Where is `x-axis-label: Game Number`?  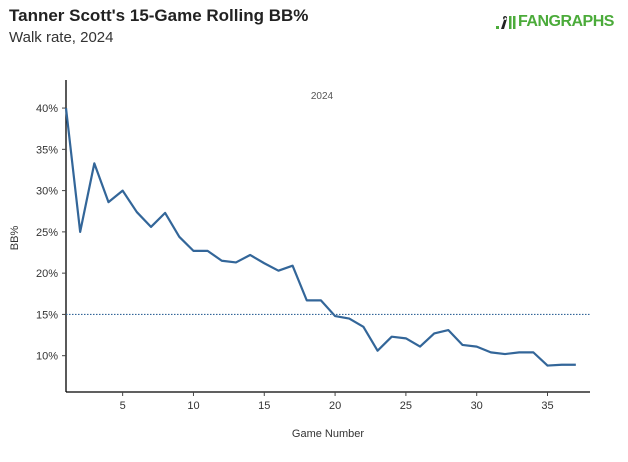 x-axis-label: Game Number is located at coordinates (328, 434).